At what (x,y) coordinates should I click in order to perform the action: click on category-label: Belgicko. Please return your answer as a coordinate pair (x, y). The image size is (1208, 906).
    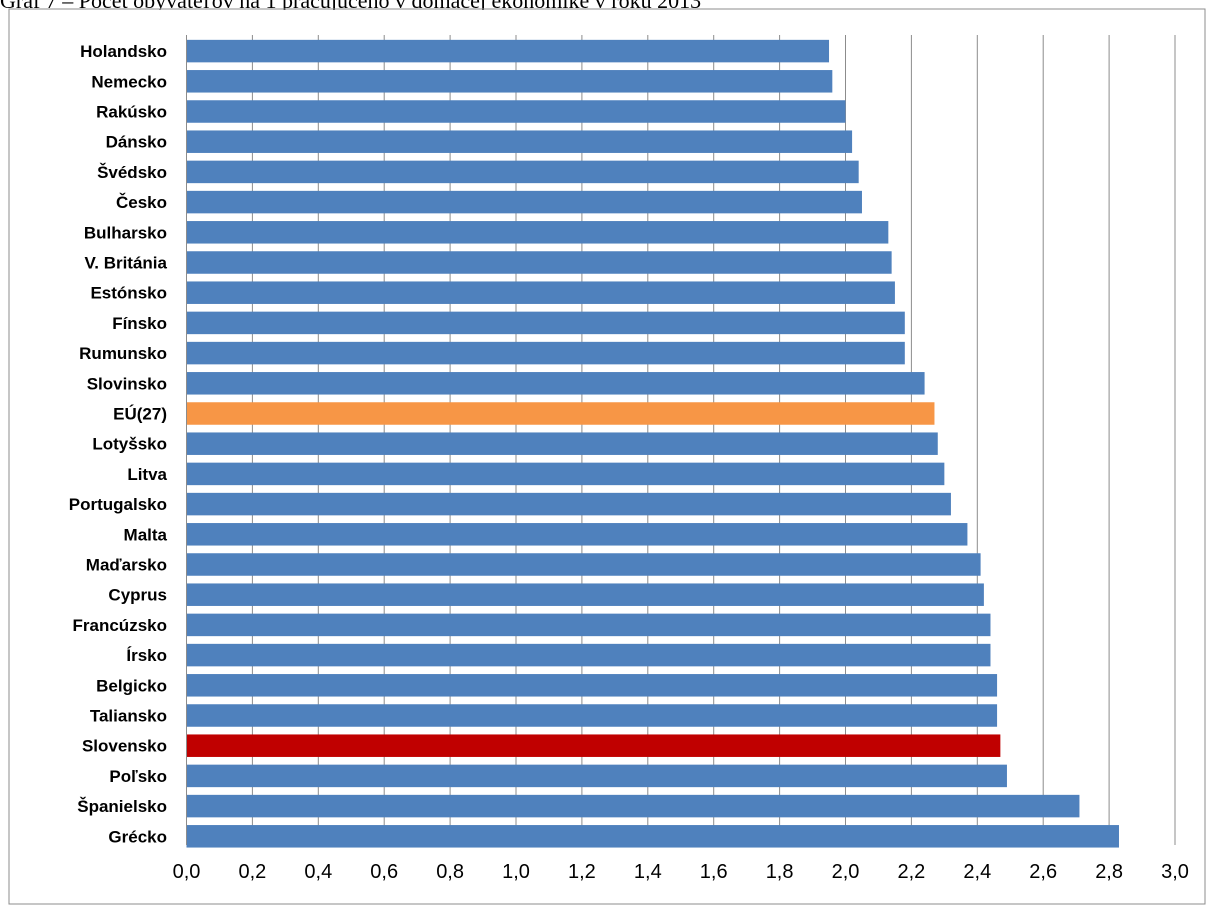
    Looking at the image, I should click on (131, 685).